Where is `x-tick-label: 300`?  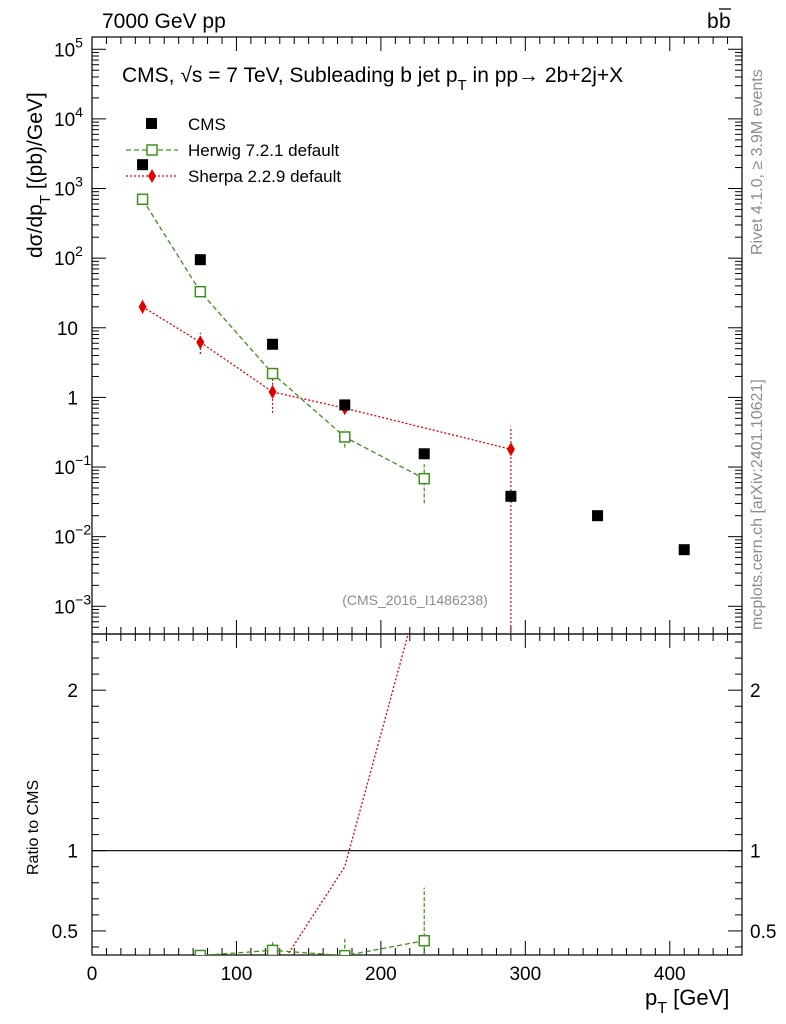 x-tick-label: 300 is located at coordinates (525, 974).